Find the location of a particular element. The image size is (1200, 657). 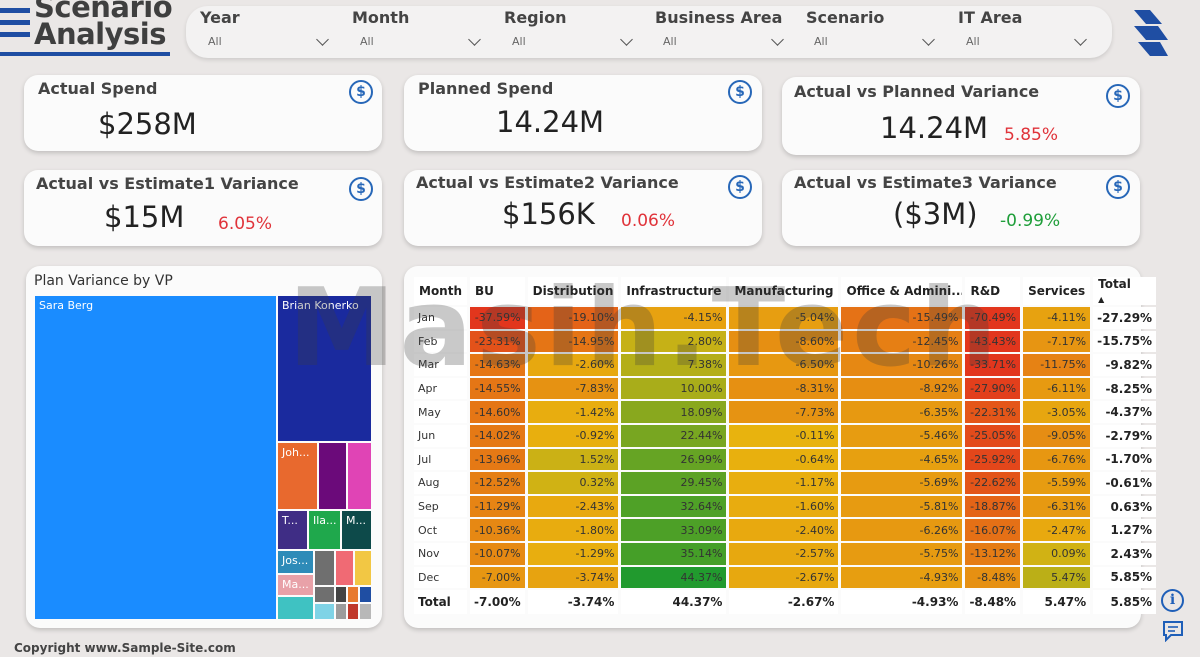

cell-infrastructure: 26.99% is located at coordinates (674, 459).